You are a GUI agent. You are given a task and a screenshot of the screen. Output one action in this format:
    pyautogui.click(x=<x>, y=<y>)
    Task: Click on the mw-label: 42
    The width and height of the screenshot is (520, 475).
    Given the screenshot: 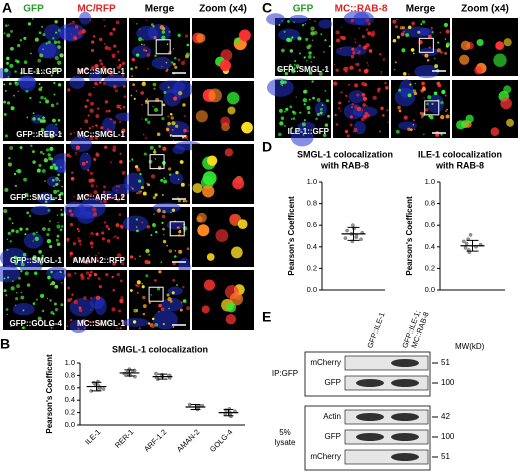 What is the action you would take?
    pyautogui.click(x=445, y=416)
    